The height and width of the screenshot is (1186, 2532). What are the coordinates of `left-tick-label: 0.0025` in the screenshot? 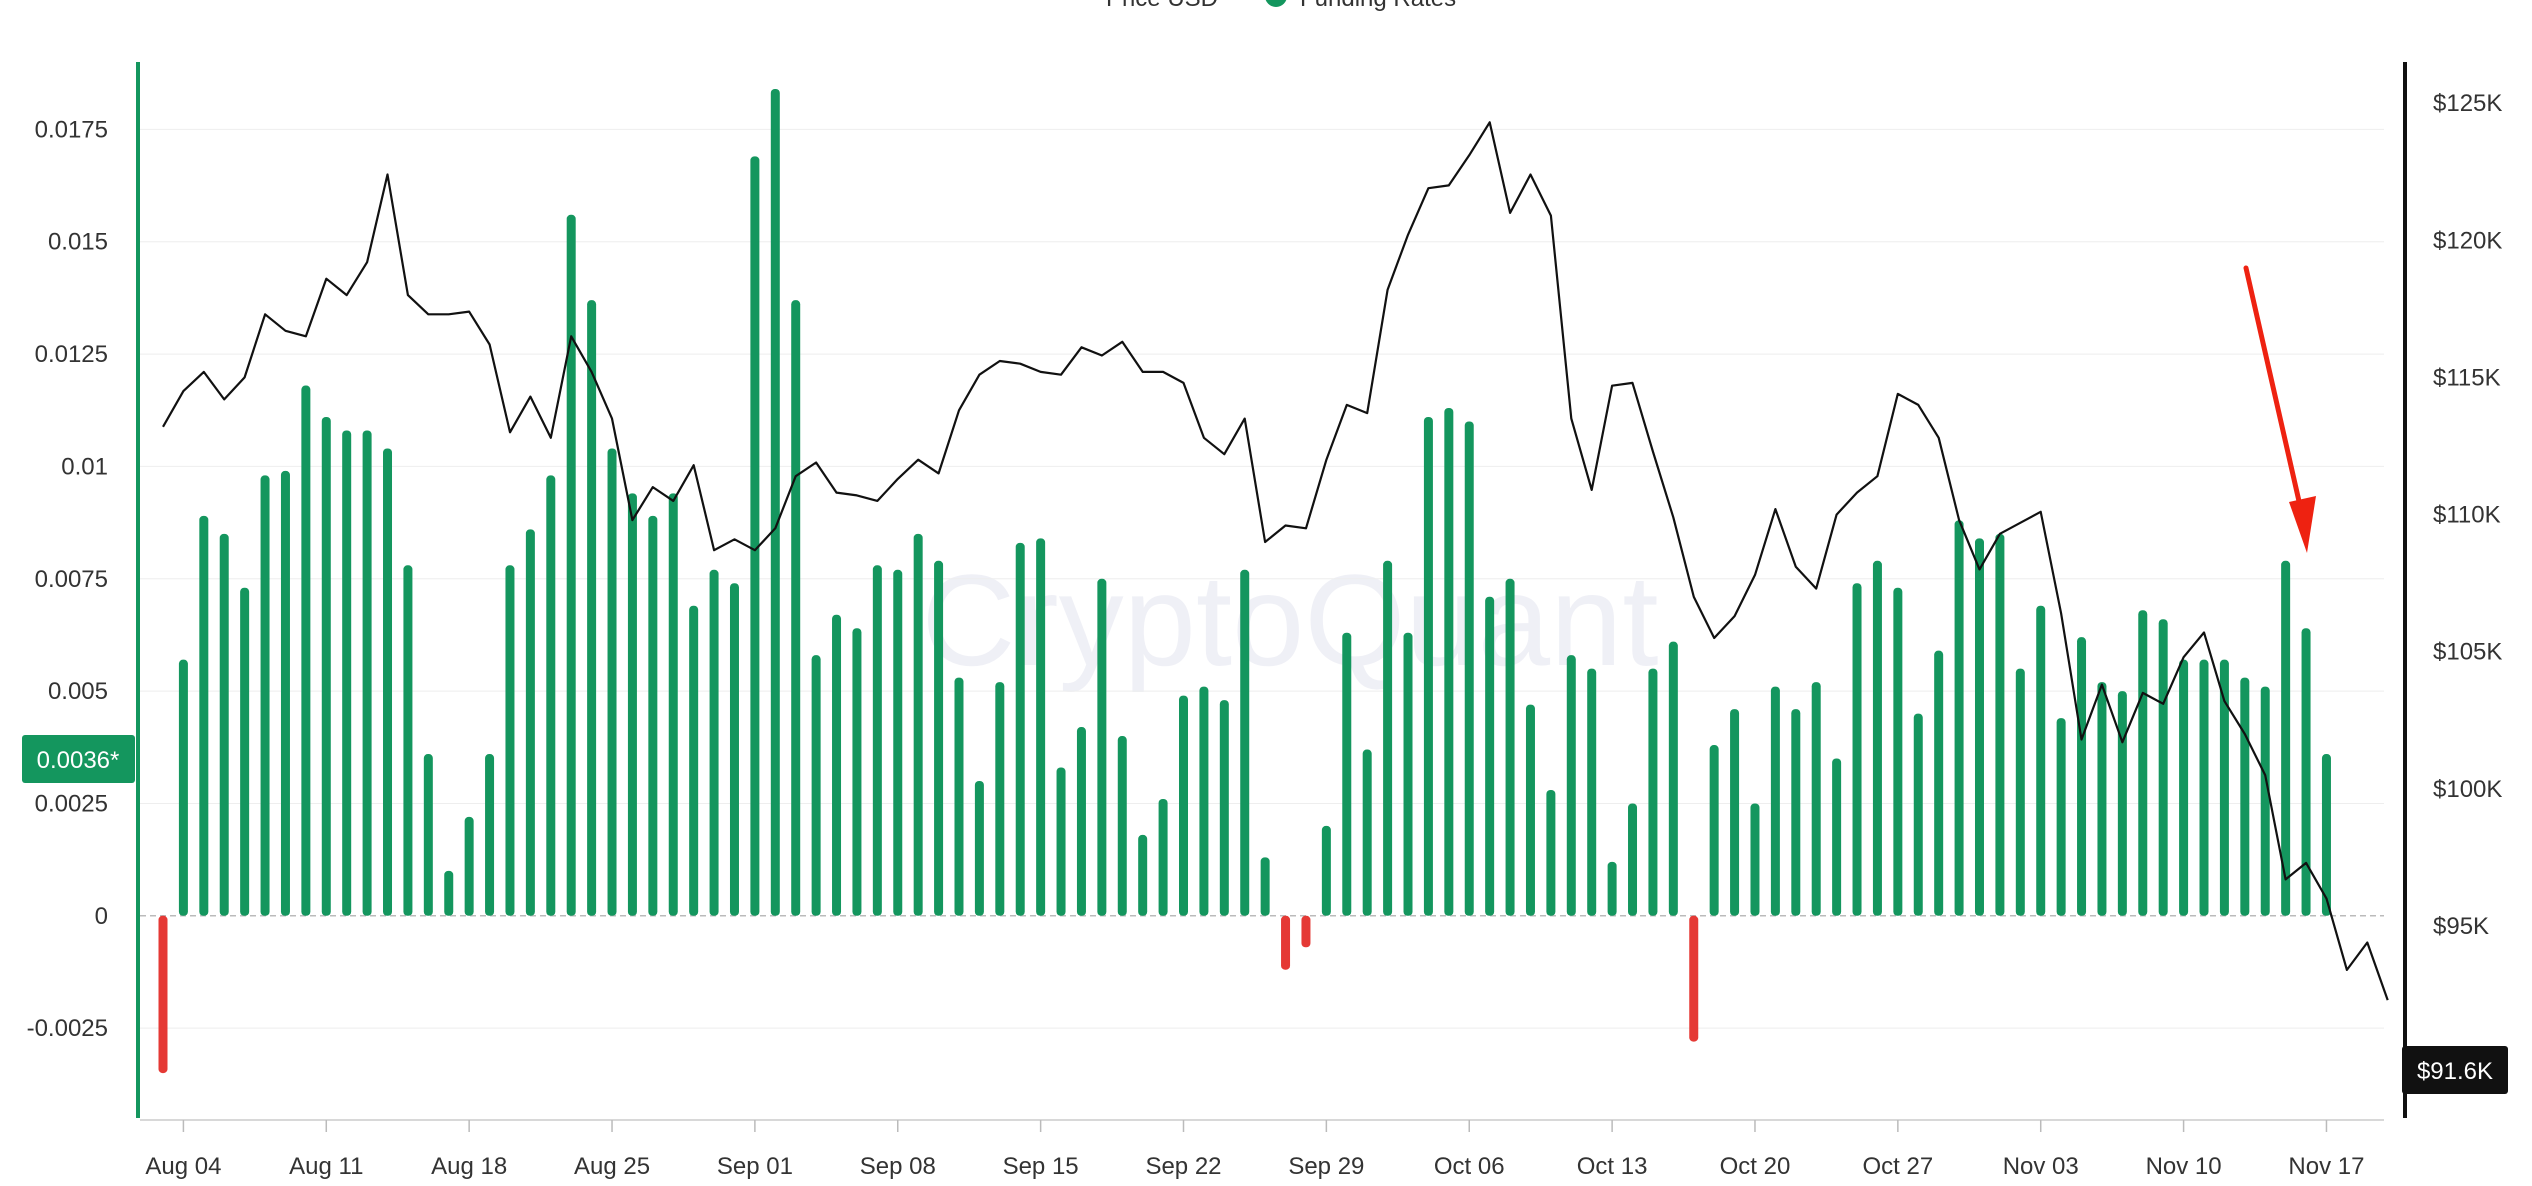 It's located at (71, 803).